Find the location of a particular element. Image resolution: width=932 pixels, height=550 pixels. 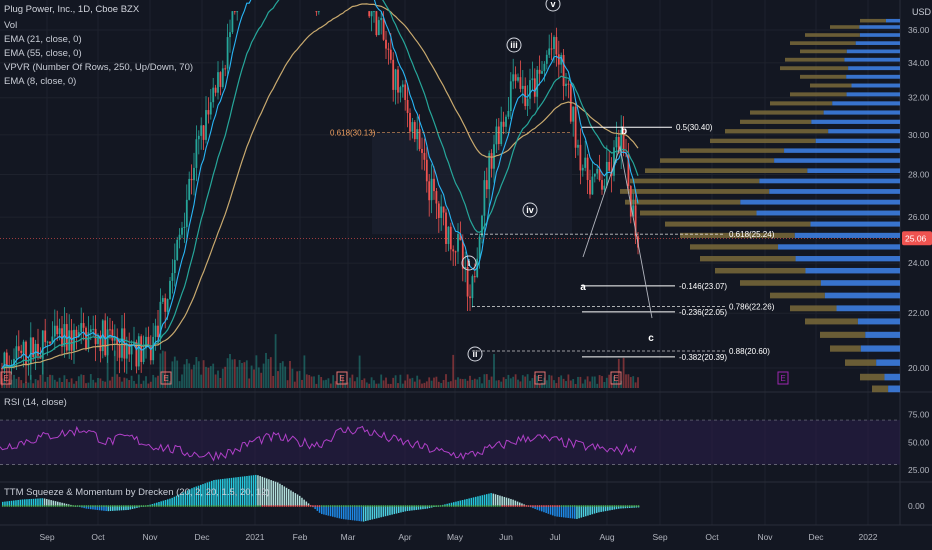

vpvr-legend: VPVR (Number Of Rows, 250, Up/Down, 70) is located at coordinates (99, 67).